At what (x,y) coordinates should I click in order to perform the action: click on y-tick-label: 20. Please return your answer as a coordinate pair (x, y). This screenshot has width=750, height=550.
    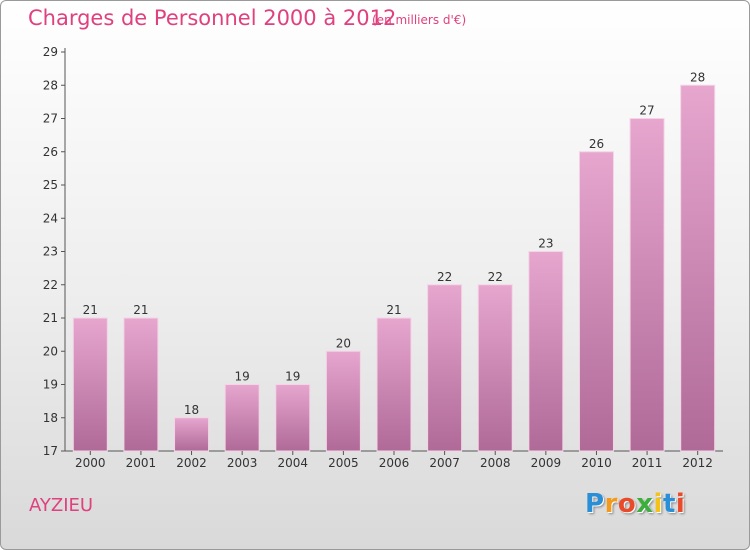
    Looking at the image, I should click on (50, 351).